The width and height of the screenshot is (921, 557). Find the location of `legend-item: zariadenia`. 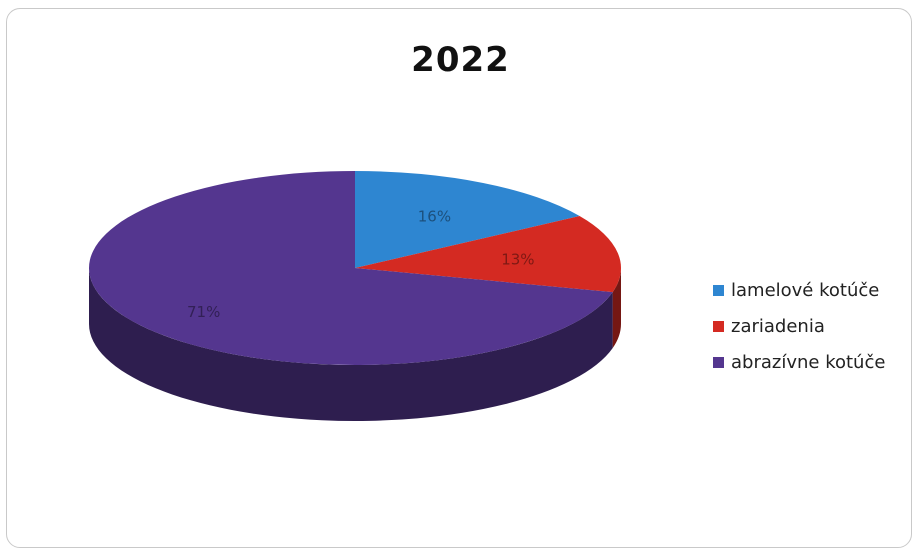

legend-item: zariadenia is located at coordinates (799, 326).